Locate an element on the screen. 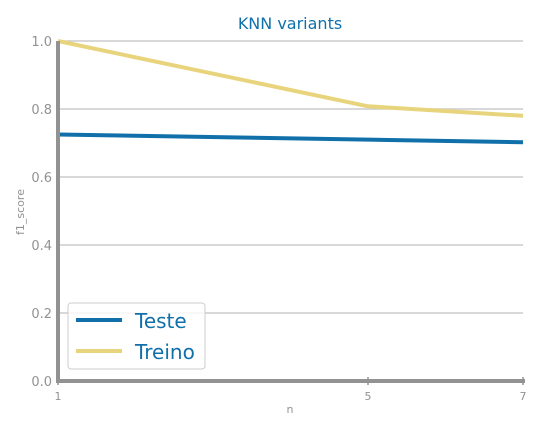 This screenshot has width=542, height=431. legend-label-treino: Treino is located at coordinates (164, 352).